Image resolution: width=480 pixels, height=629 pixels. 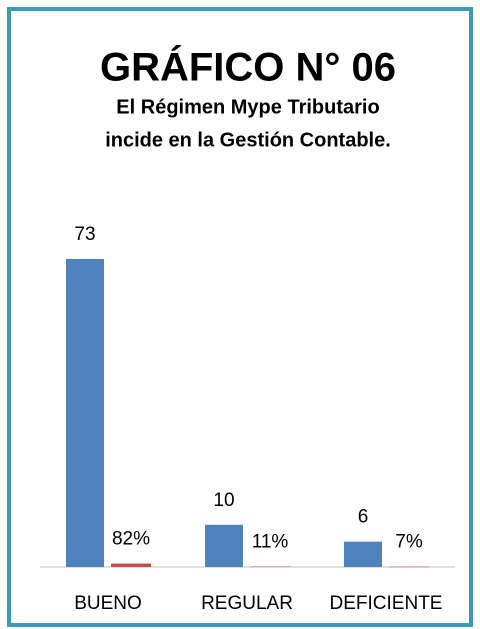 I want to click on chart-title: GRÁFICO N° 06, so click(x=248, y=67).